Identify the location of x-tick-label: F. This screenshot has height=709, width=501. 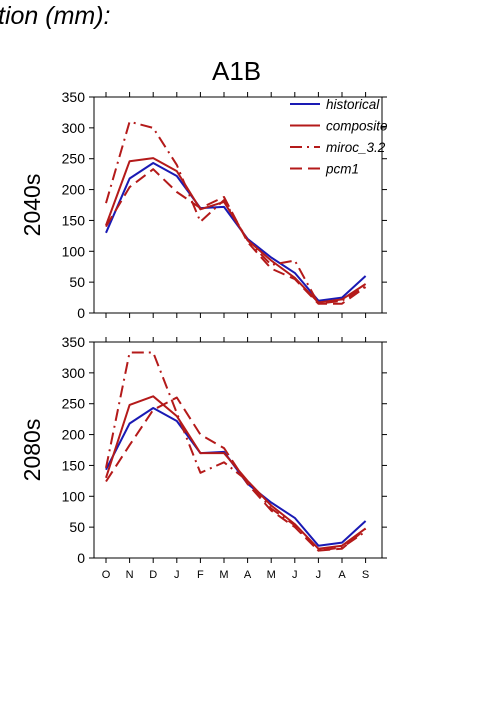
(200, 575).